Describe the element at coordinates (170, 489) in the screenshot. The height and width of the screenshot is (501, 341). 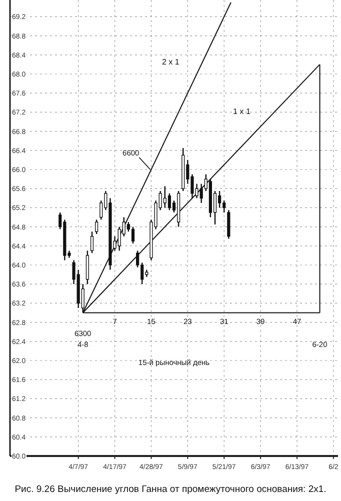
I see `text: Рис. 9.26 Вычисление углов Ганна от промежуточного основания: 2x1.` at that location.